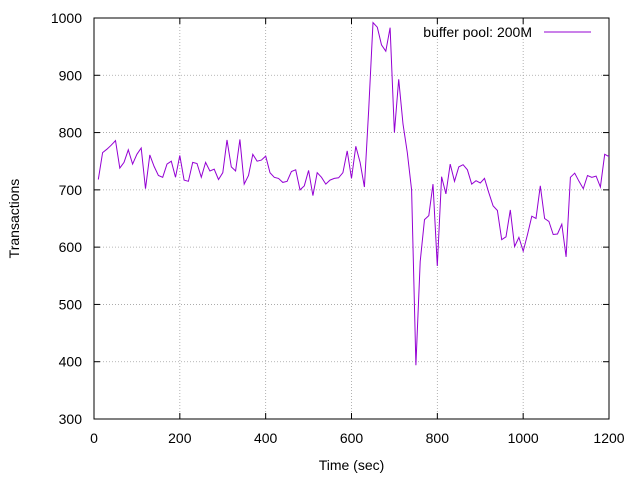 The height and width of the screenshot is (480, 640). Describe the element at coordinates (352, 465) in the screenshot. I see `x-axis-label: Time (sec)` at that location.